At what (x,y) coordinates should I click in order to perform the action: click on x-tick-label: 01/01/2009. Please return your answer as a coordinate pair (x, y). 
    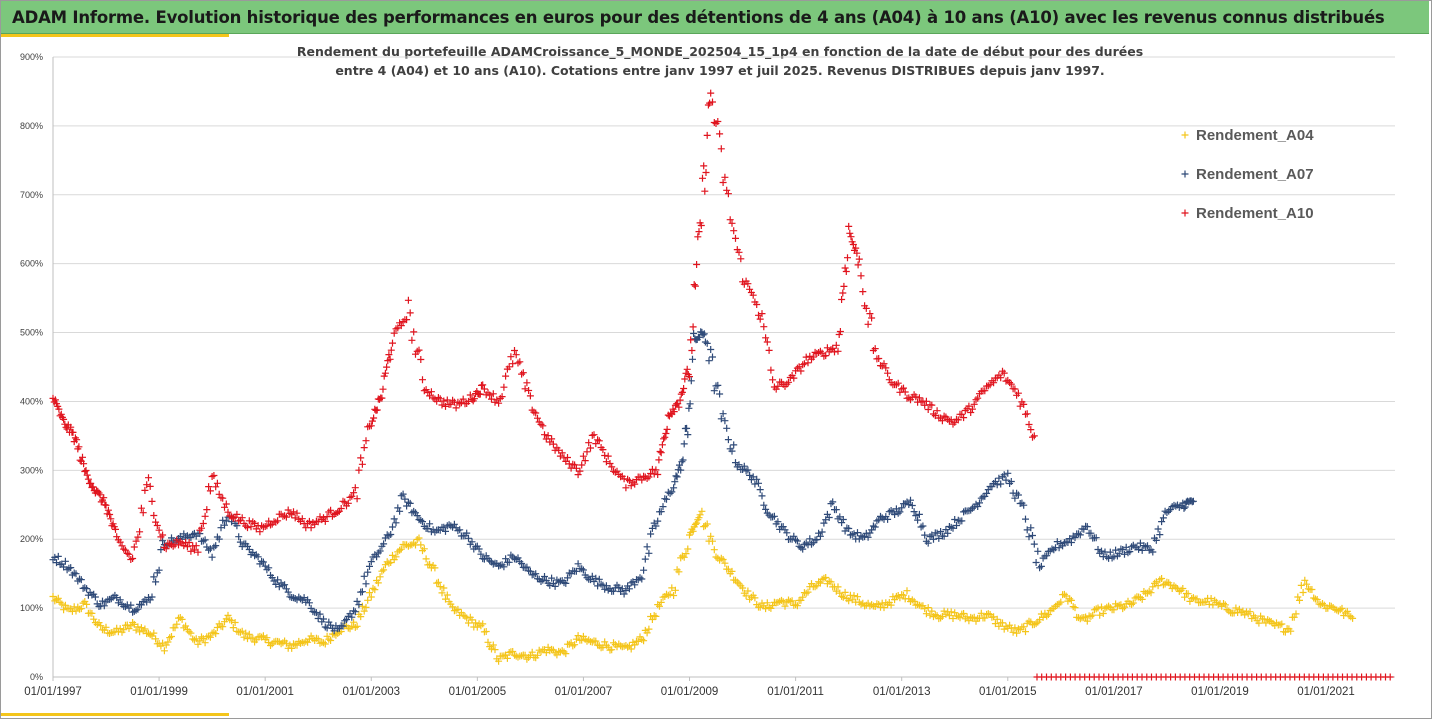
    Looking at the image, I should click on (690, 692).